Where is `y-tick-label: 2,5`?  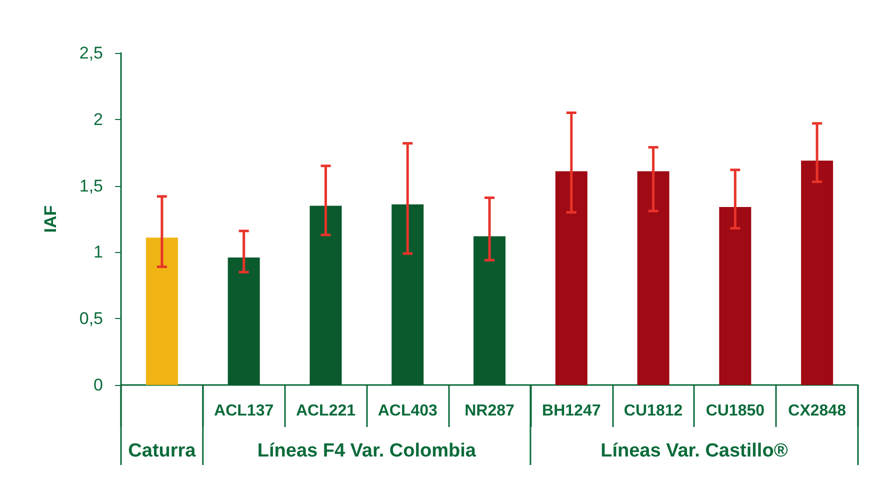 y-tick-label: 2,5 is located at coordinates (91, 53).